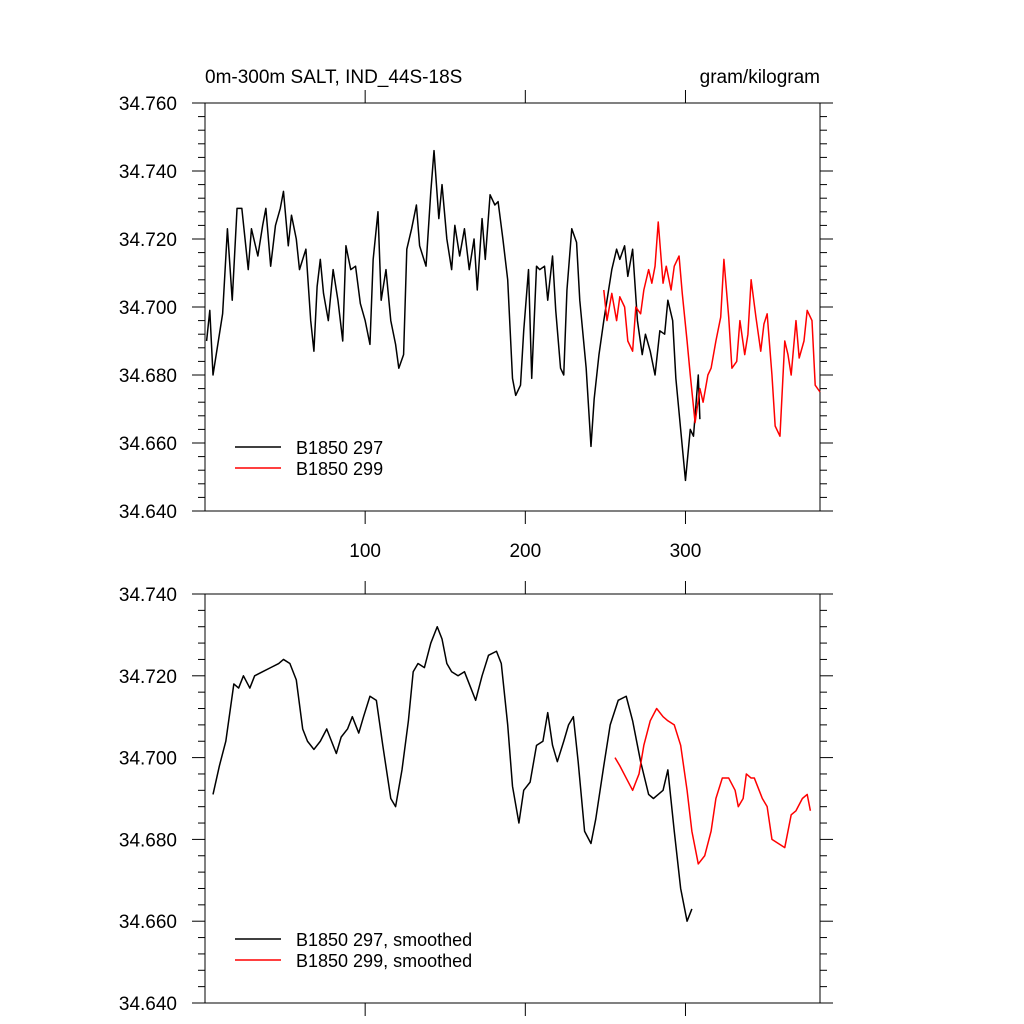 This screenshot has width=1024, height=1024. What do you see at coordinates (339, 448) in the screenshot?
I see `legend-label: B1850 297` at bounding box center [339, 448].